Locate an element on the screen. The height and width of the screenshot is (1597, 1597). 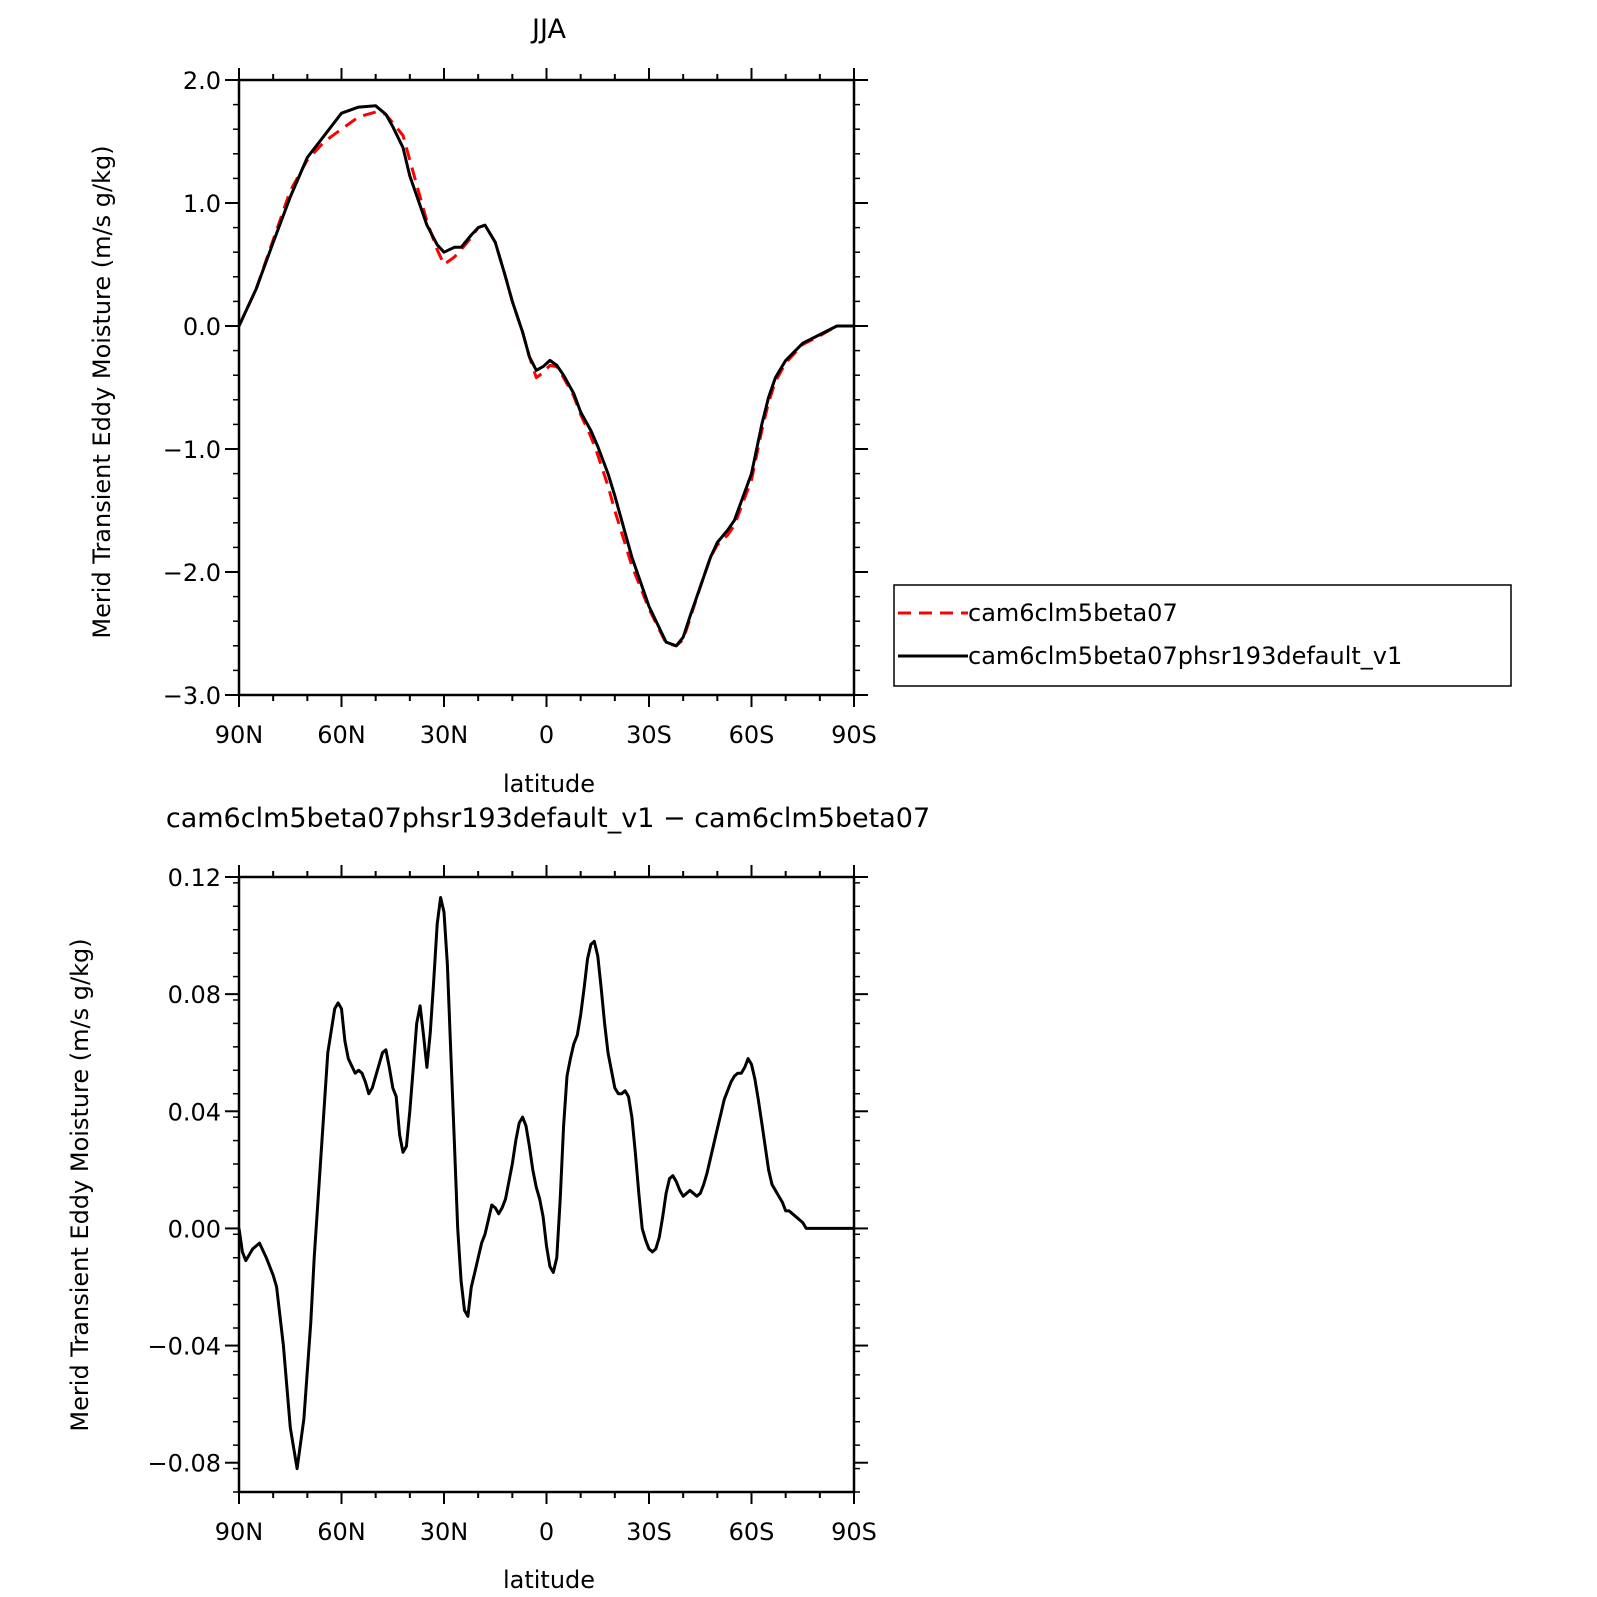
top-x-tick-label: 90N is located at coordinates (239, 735).